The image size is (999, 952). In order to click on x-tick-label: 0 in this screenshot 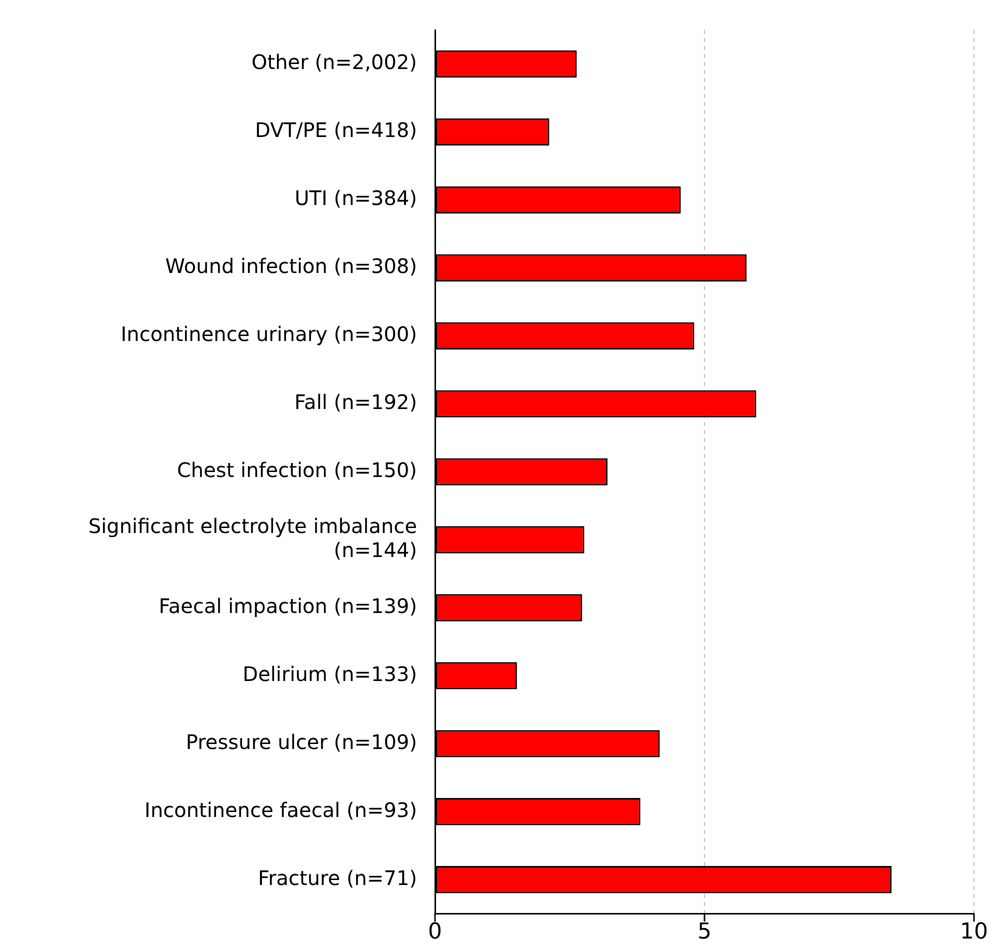, I will do `click(435, 932)`.